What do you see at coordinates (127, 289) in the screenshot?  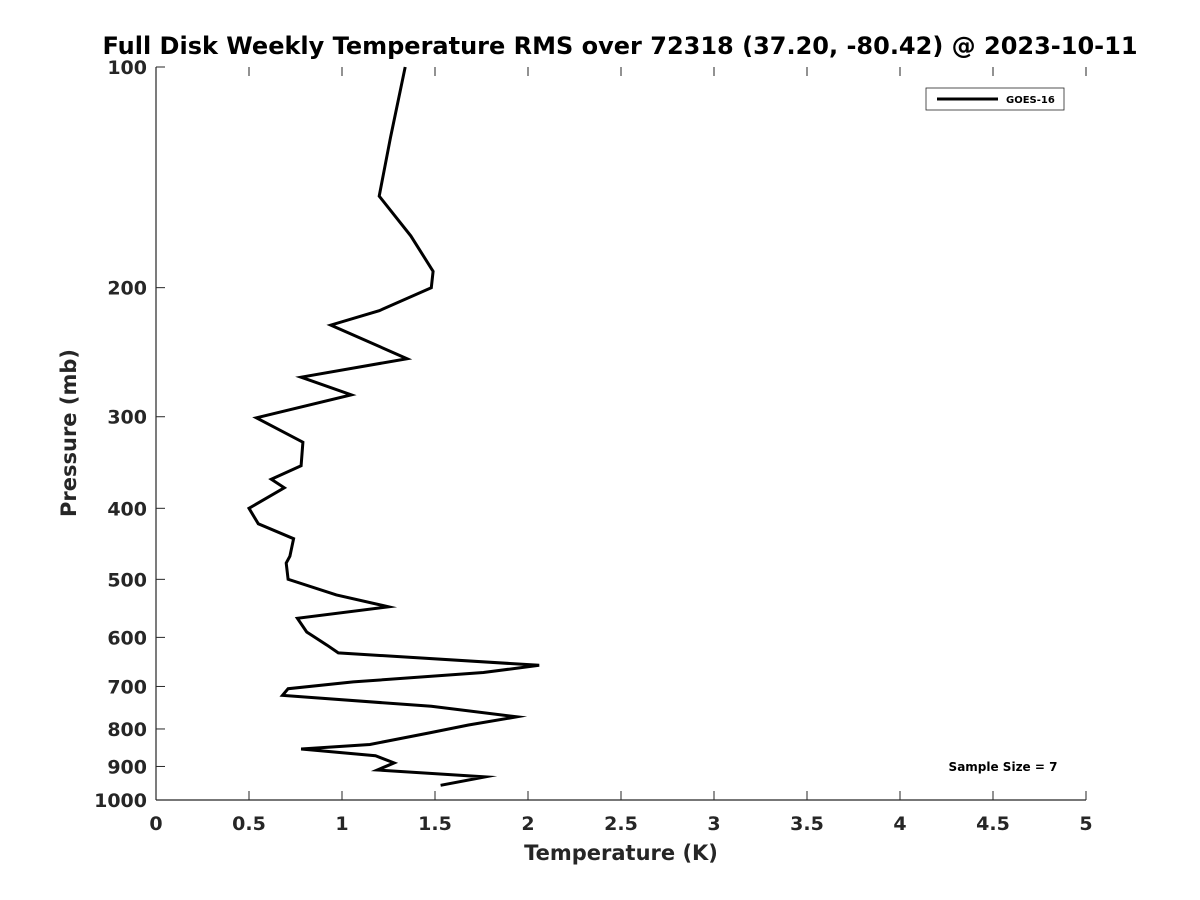 I see `y-tick-label: 200` at bounding box center [127, 289].